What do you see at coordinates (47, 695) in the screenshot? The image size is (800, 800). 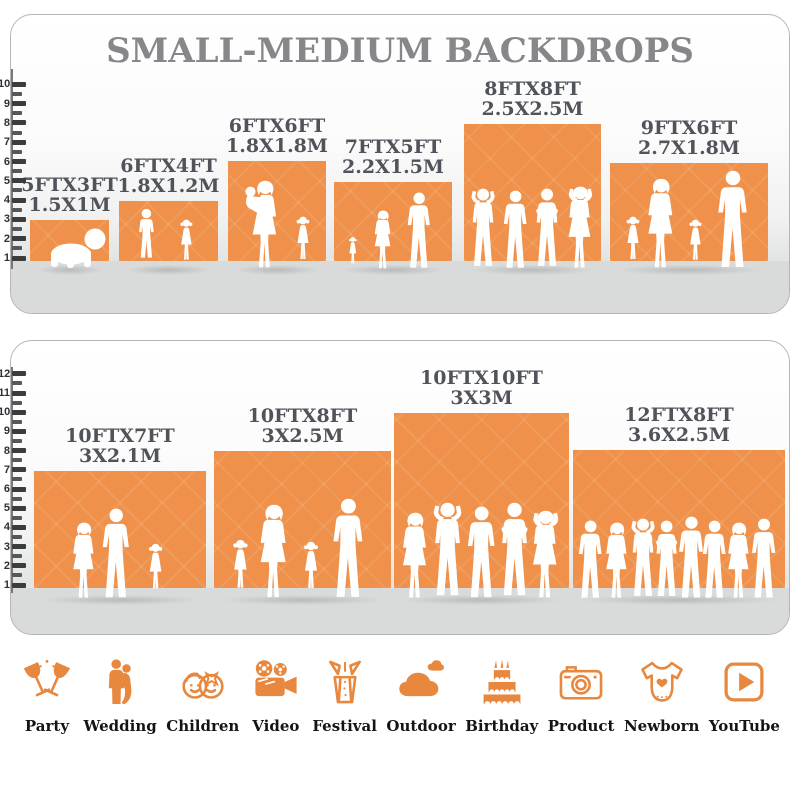 I see `category-party: Party` at bounding box center [47, 695].